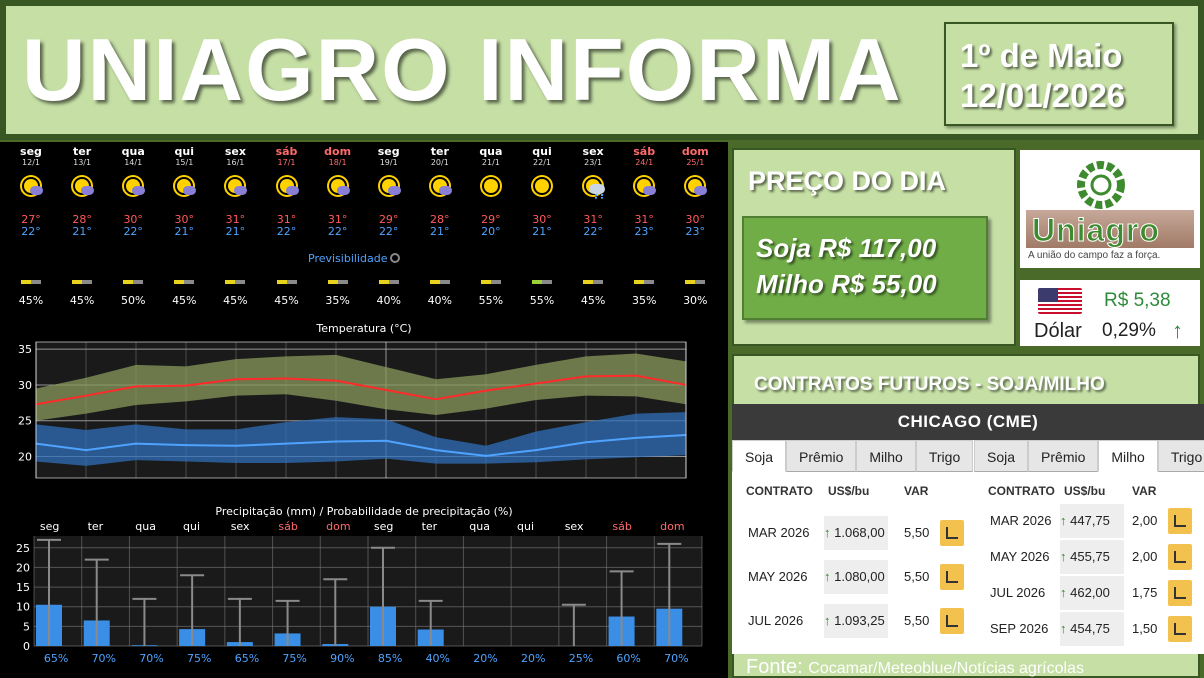 The width and height of the screenshot is (1204, 678). What do you see at coordinates (916, 491) in the screenshot?
I see `column-header: VAR` at bounding box center [916, 491].